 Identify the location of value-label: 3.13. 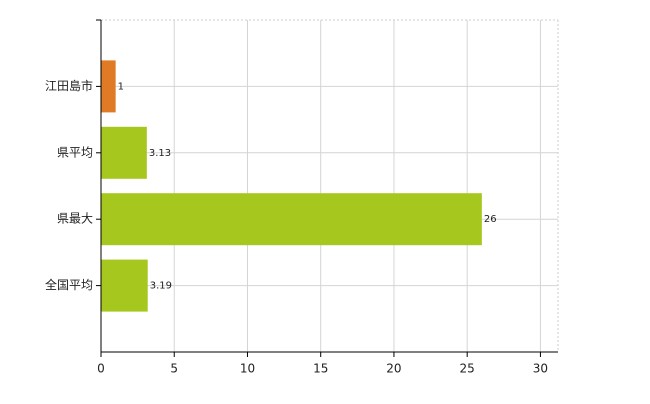
(160, 153).